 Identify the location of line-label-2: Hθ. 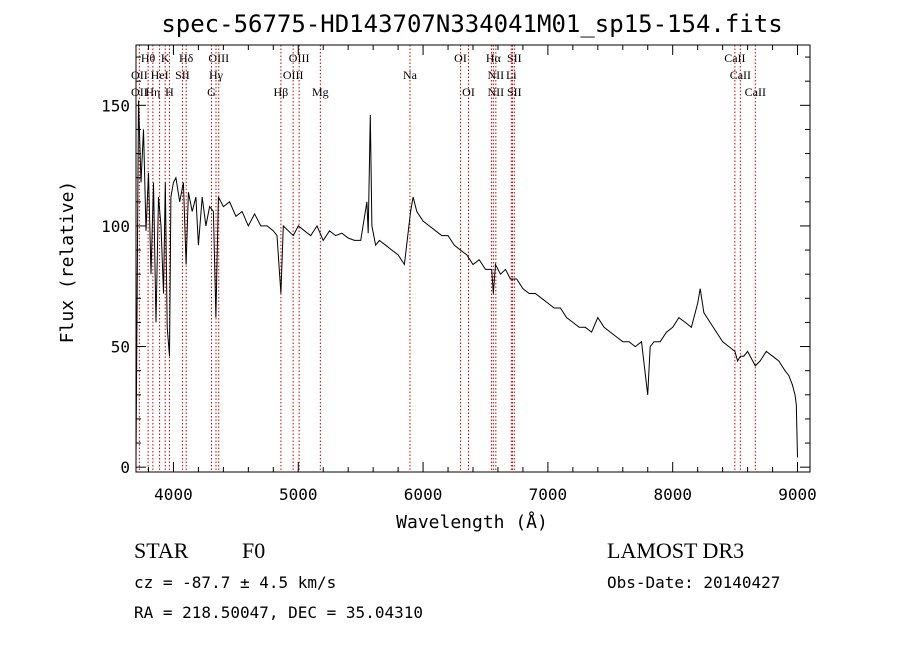
(148, 58).